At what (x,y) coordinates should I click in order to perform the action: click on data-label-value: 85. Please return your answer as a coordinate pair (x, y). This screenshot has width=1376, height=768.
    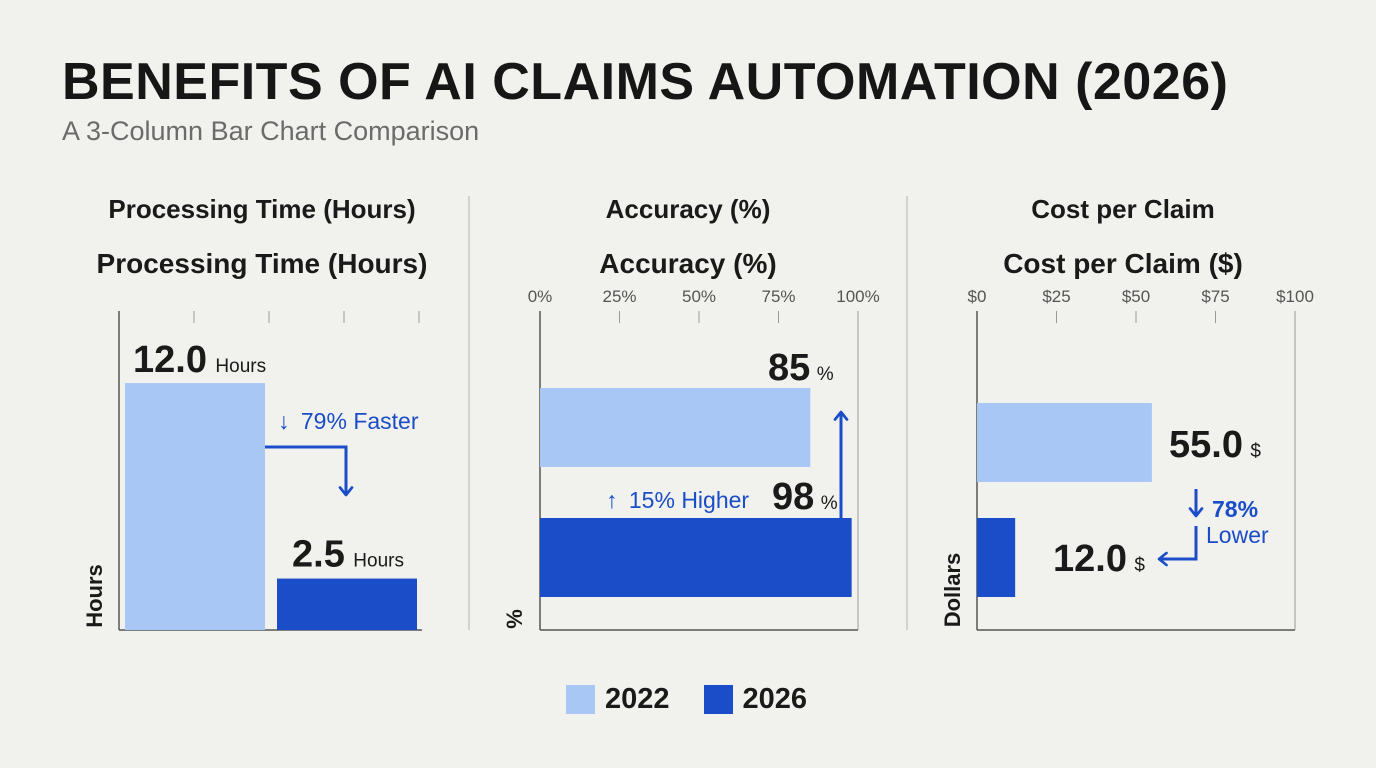
    Looking at the image, I should click on (789, 368).